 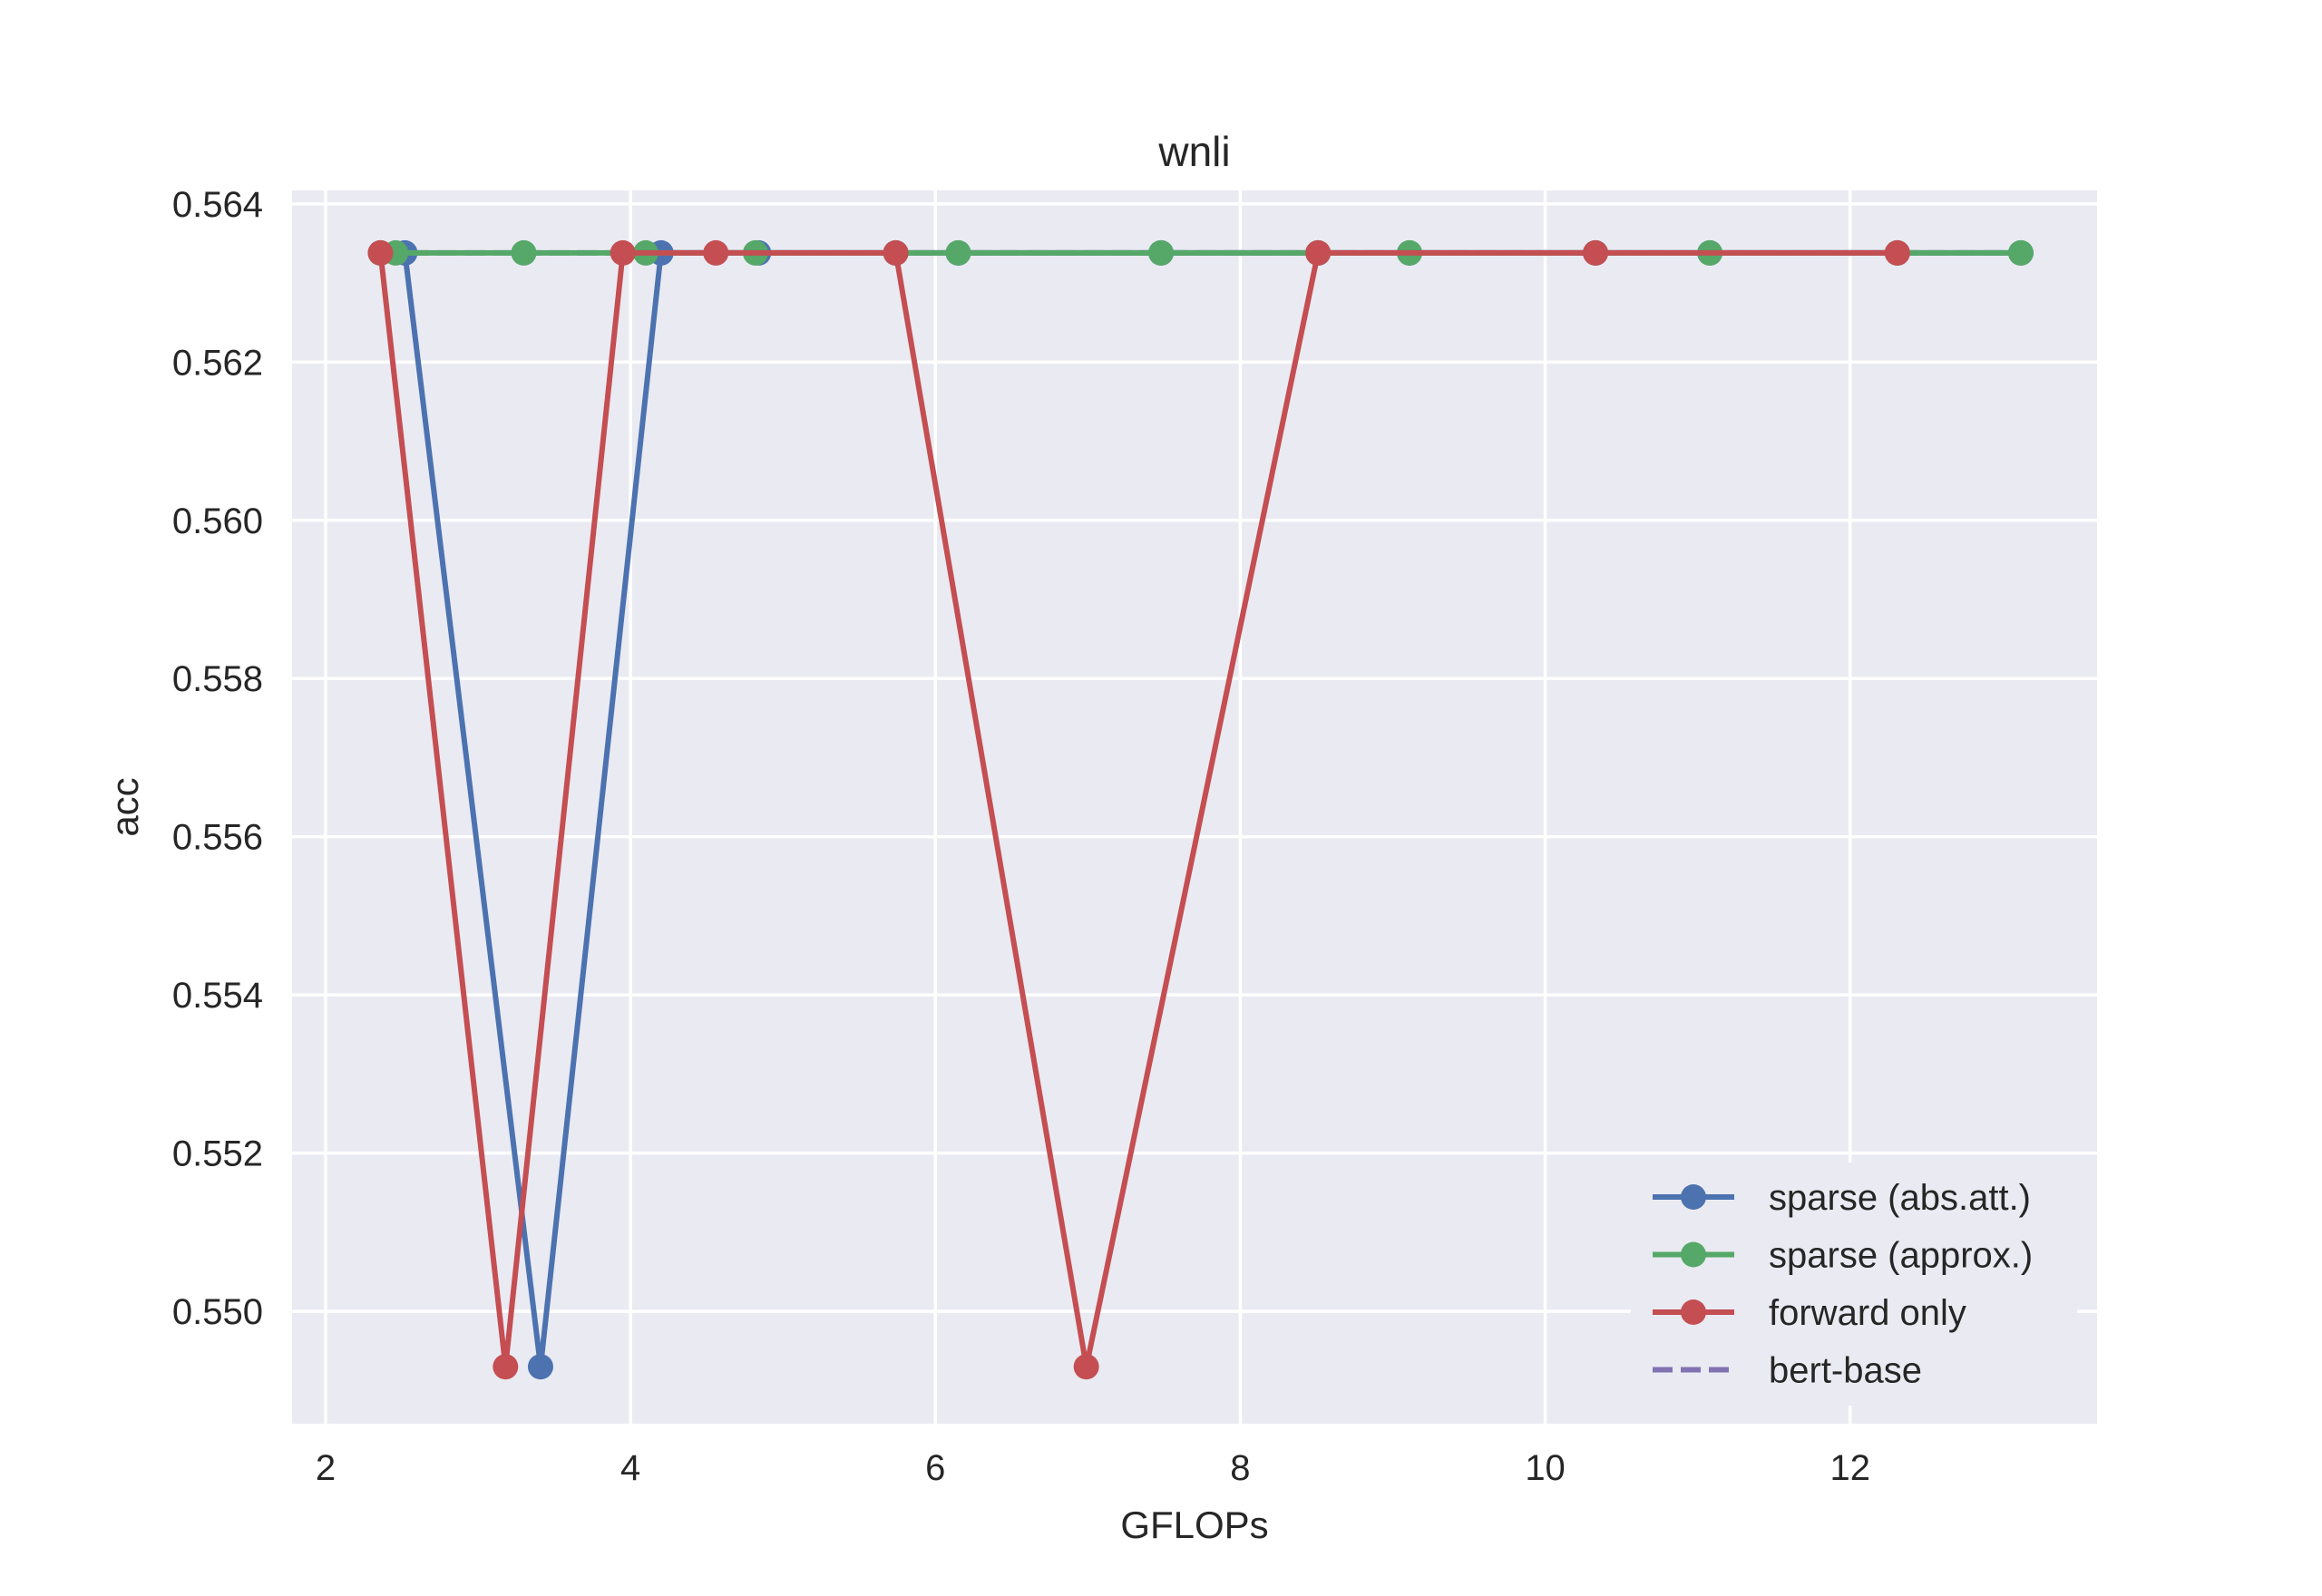 I want to click on data-point-sparse-abs-att, so click(x=540, y=1367).